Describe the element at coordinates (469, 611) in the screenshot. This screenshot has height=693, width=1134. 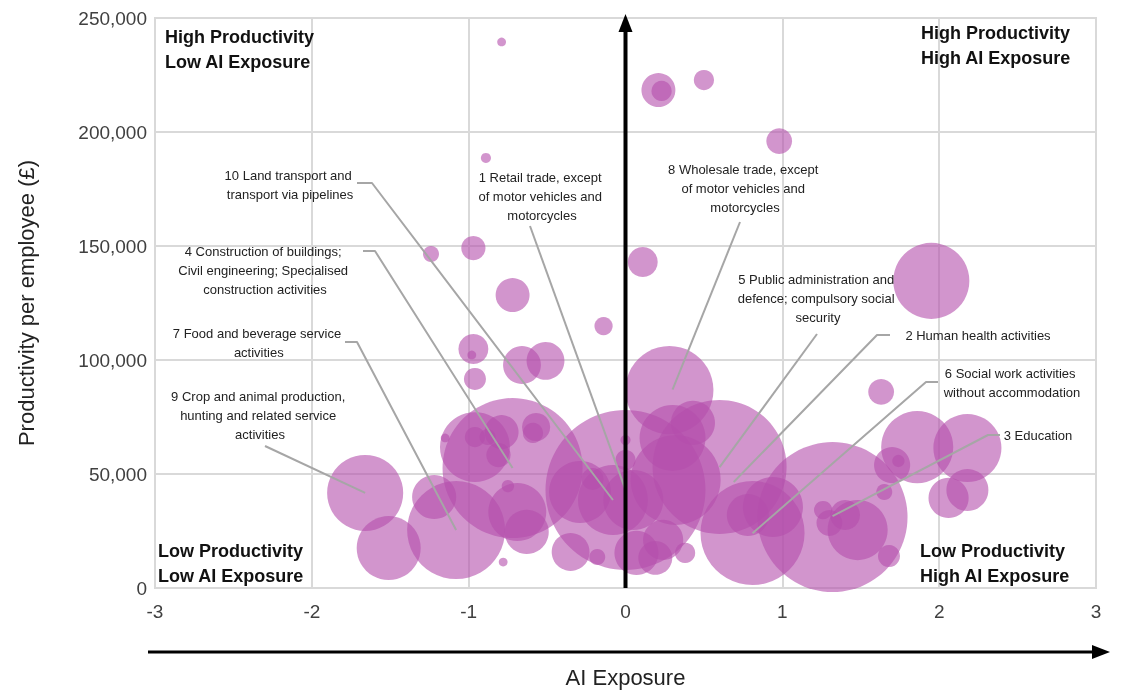
I see `x-tick-label: -1` at that location.